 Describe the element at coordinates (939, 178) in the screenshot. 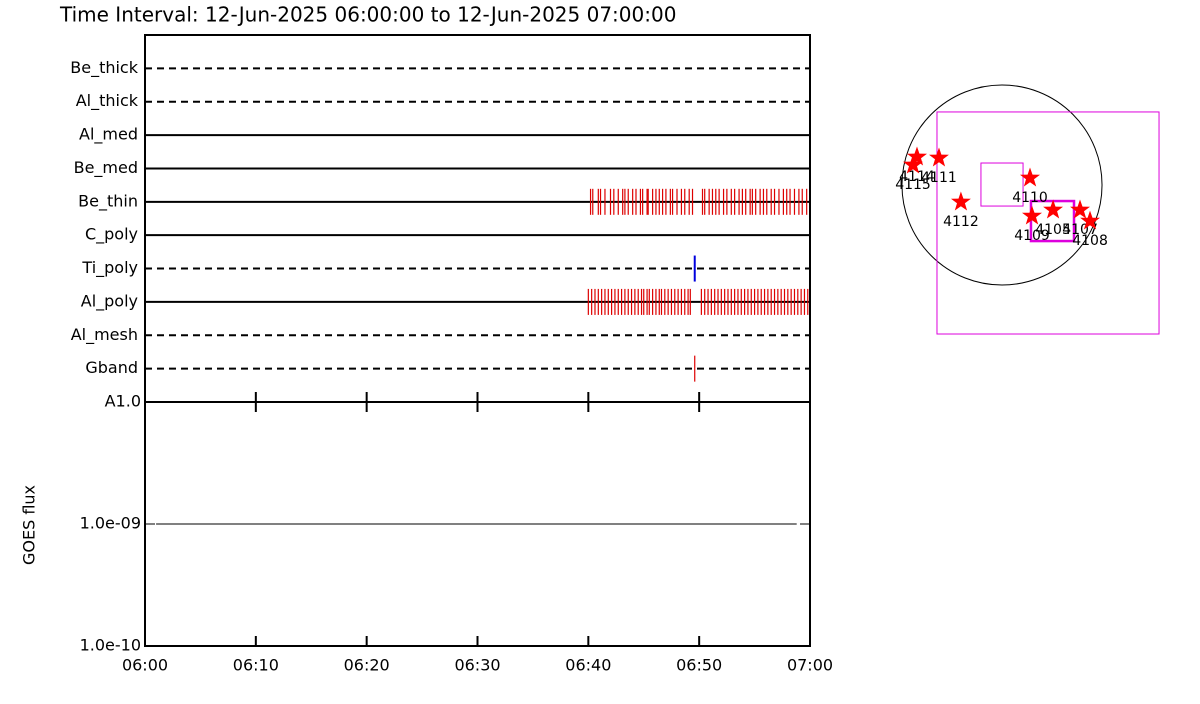

I see `region-label: 4111` at that location.